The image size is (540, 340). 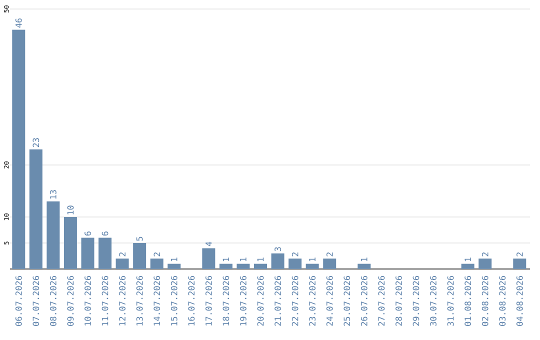 I want to click on x-tick-label: 24.07.2026, so click(x=329, y=301).